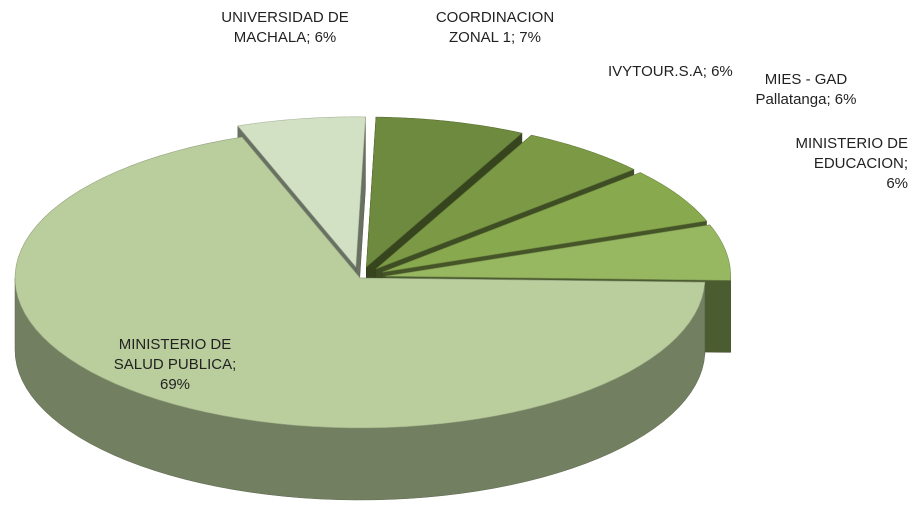  What do you see at coordinates (495, 27) in the screenshot?
I see `data-label: COORDINACION ZONAL 1; 7%` at bounding box center [495, 27].